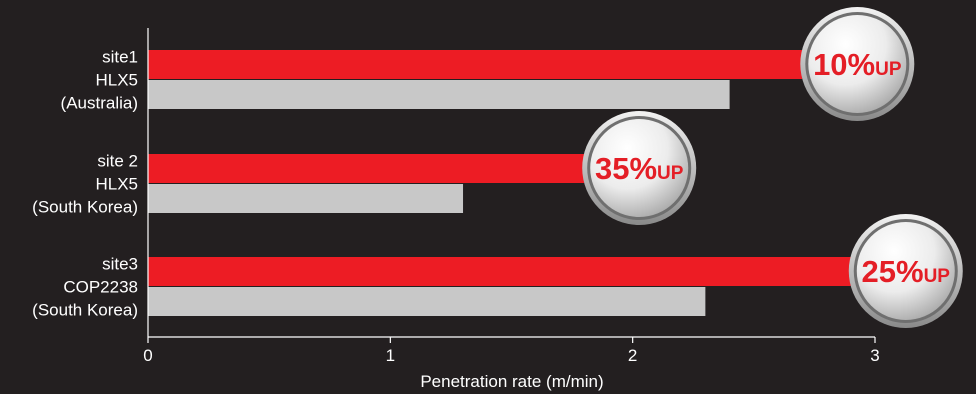 The image size is (976, 394). I want to click on badge-text: 35%UP, so click(639, 168).